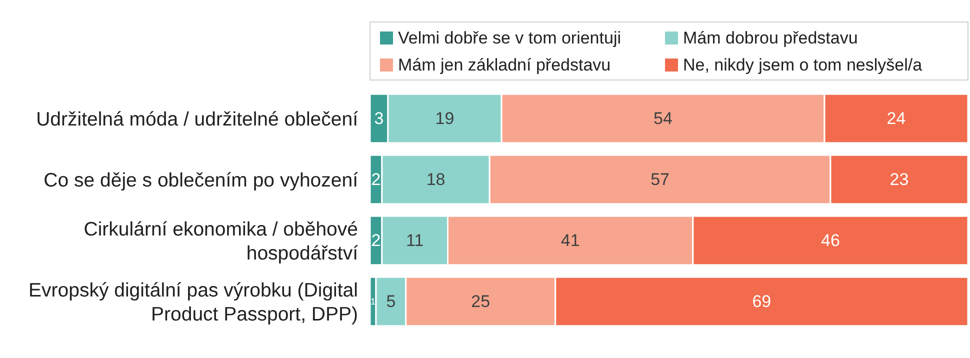 The image size is (970, 358). Describe the element at coordinates (444, 118) in the screenshot. I see `data-label: 19` at that location.